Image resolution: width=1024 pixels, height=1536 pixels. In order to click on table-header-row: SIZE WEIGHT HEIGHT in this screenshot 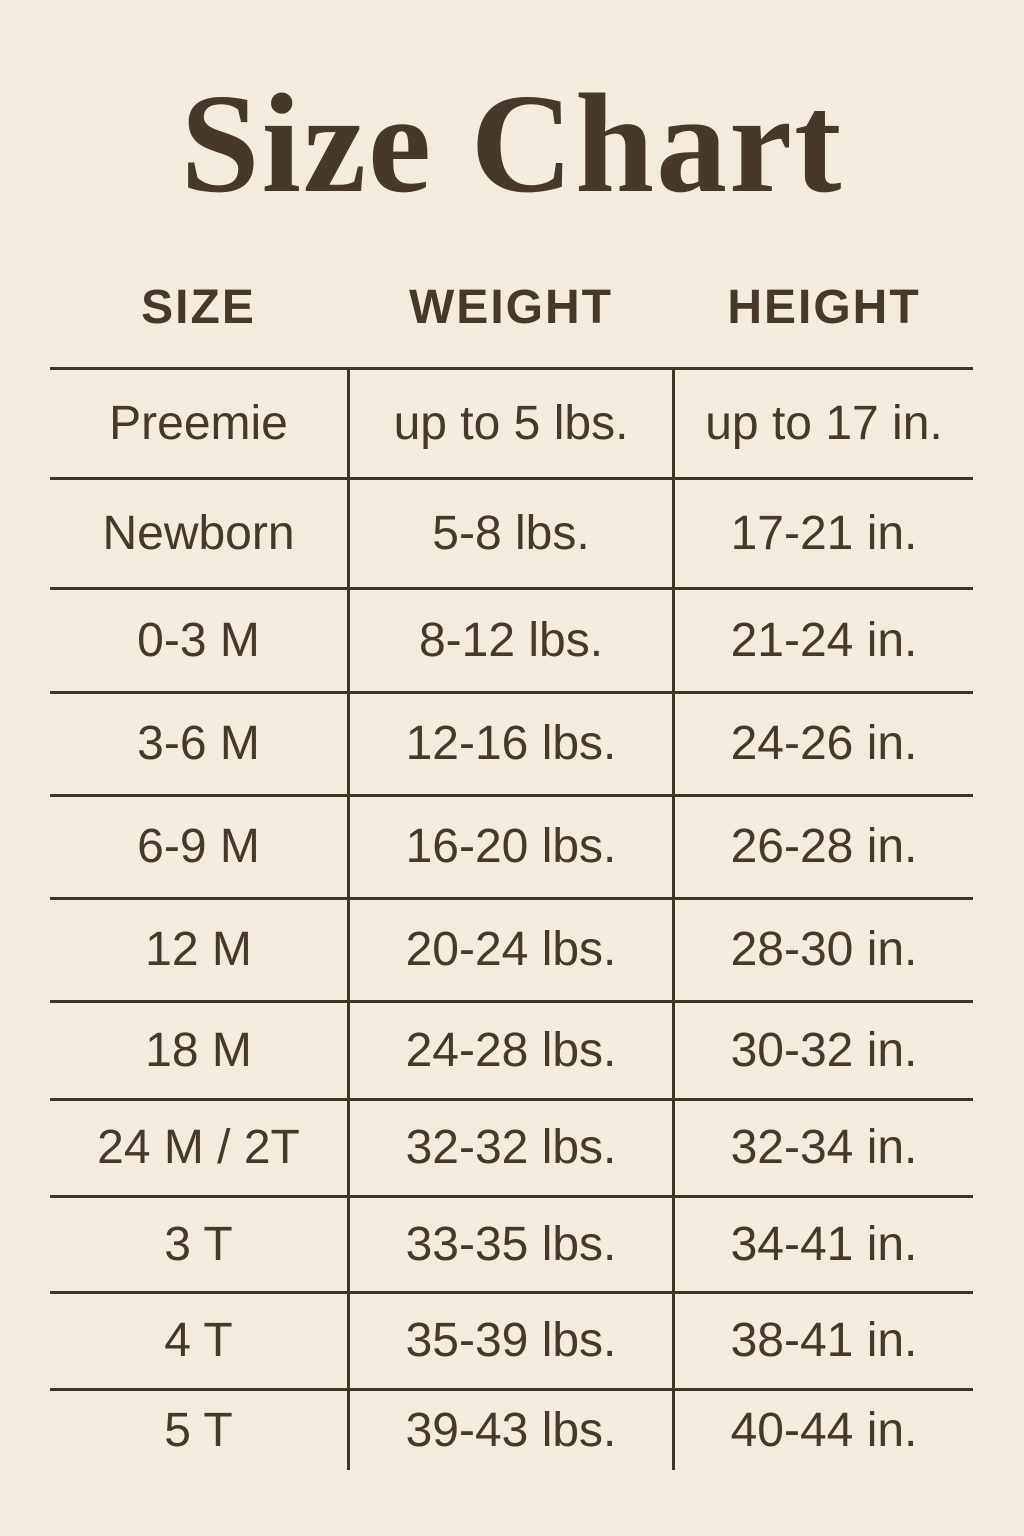, I will do `click(511, 308)`.